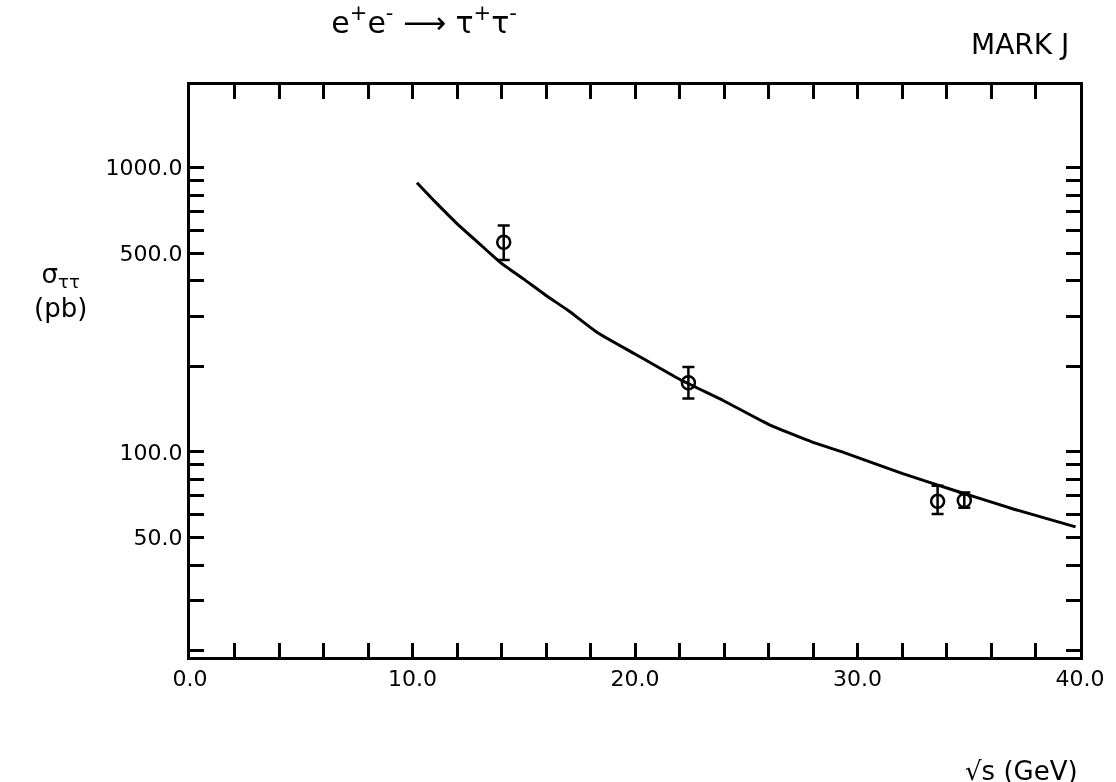 The width and height of the screenshot is (1116, 782). What do you see at coordinates (635, 679) in the screenshot?
I see `x-tick-label: 20.0` at bounding box center [635, 679].